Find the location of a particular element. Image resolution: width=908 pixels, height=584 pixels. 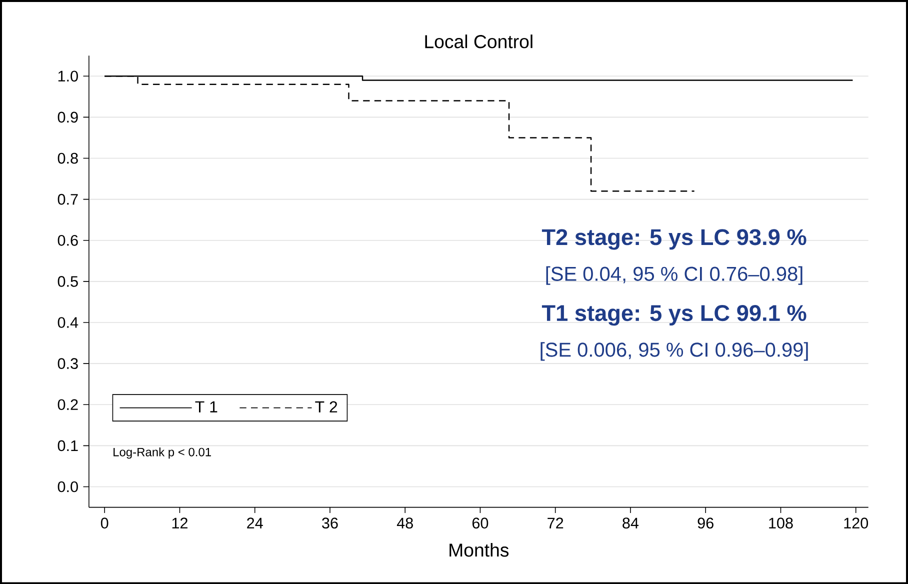

chart-title: Local Control is located at coordinates (478, 41).